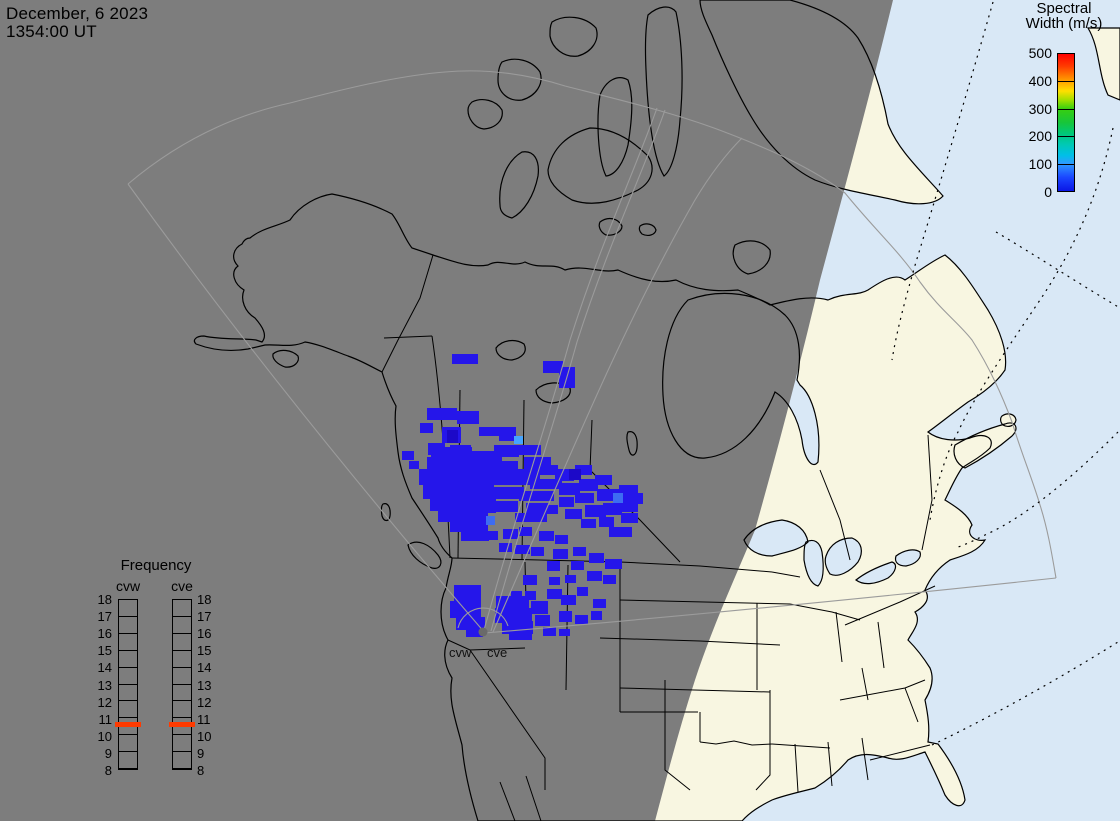  What do you see at coordinates (1040, 136) in the screenshot?
I see `colorbar-tick-label: 200` at bounding box center [1040, 136].